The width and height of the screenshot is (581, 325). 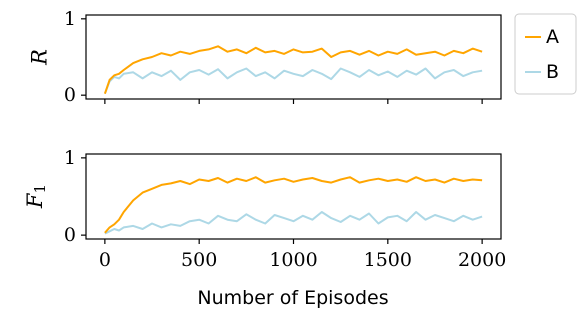 What do you see at coordinates (482, 260) in the screenshot?
I see `xtick-label: 2000` at bounding box center [482, 260].